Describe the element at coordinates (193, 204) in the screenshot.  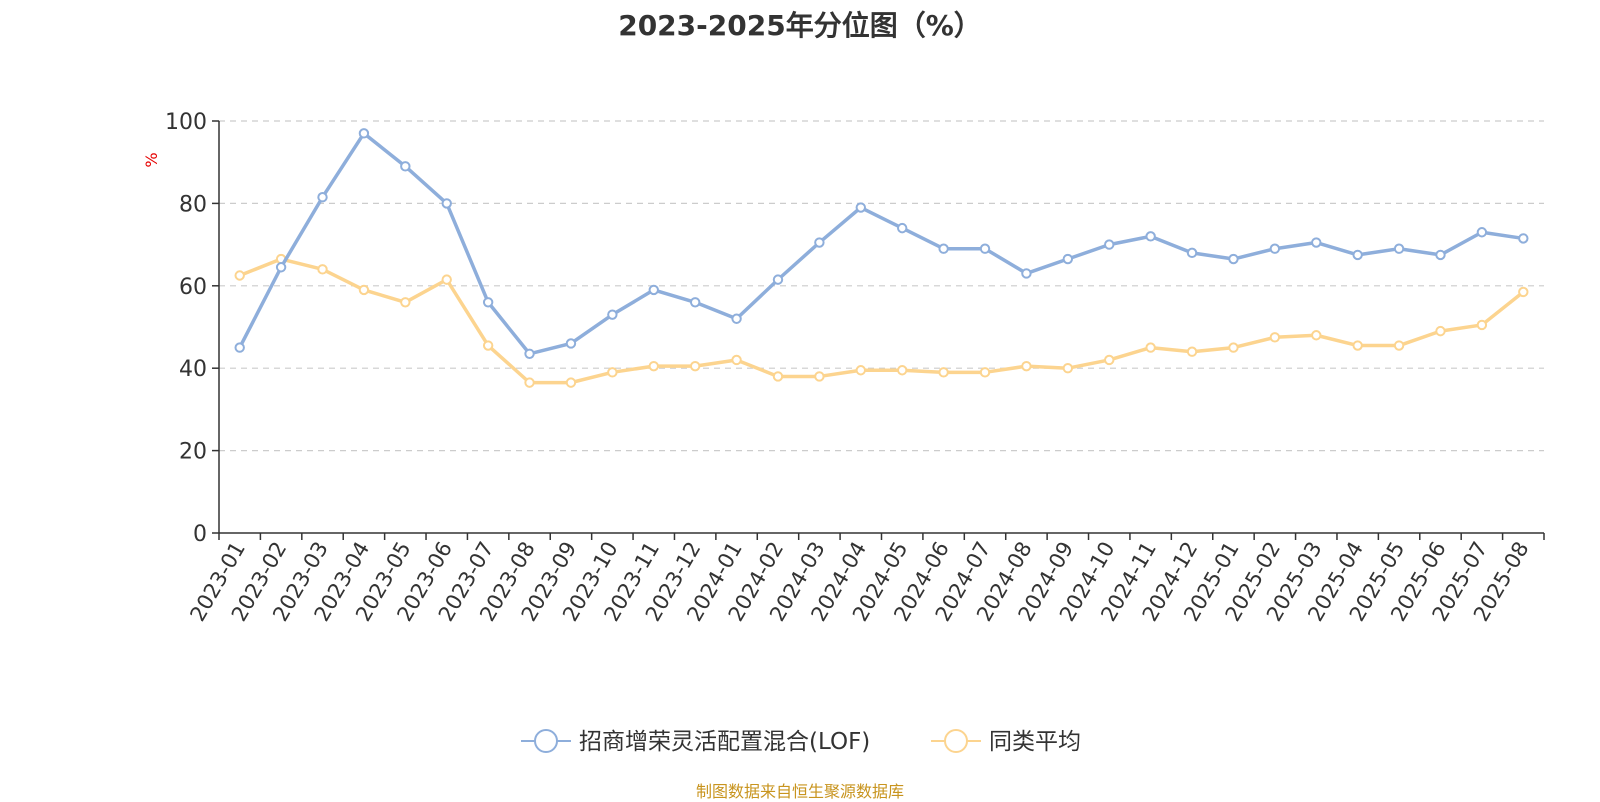
I see `y-tick-label: 80` at that location.